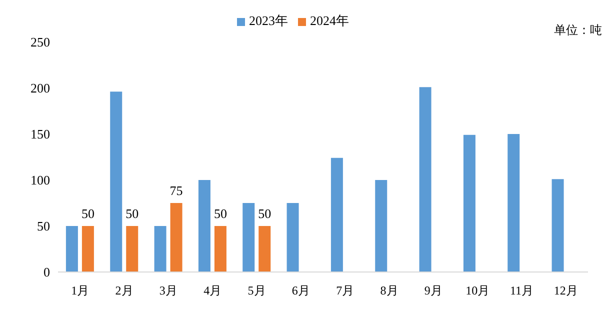 This screenshot has width=616, height=320. I want to click on legend-label: 2023年, so click(268, 20).